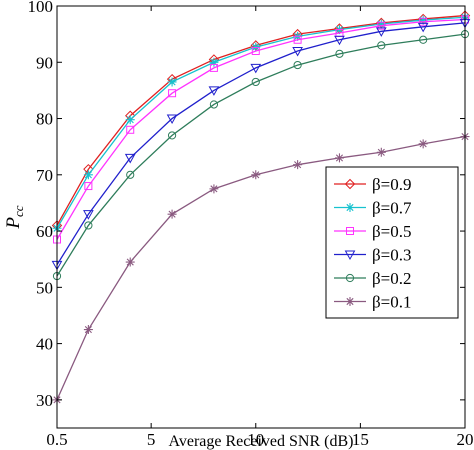 The height and width of the screenshot is (450, 474). I want to click on y-tick-label: 60, so click(44, 231).